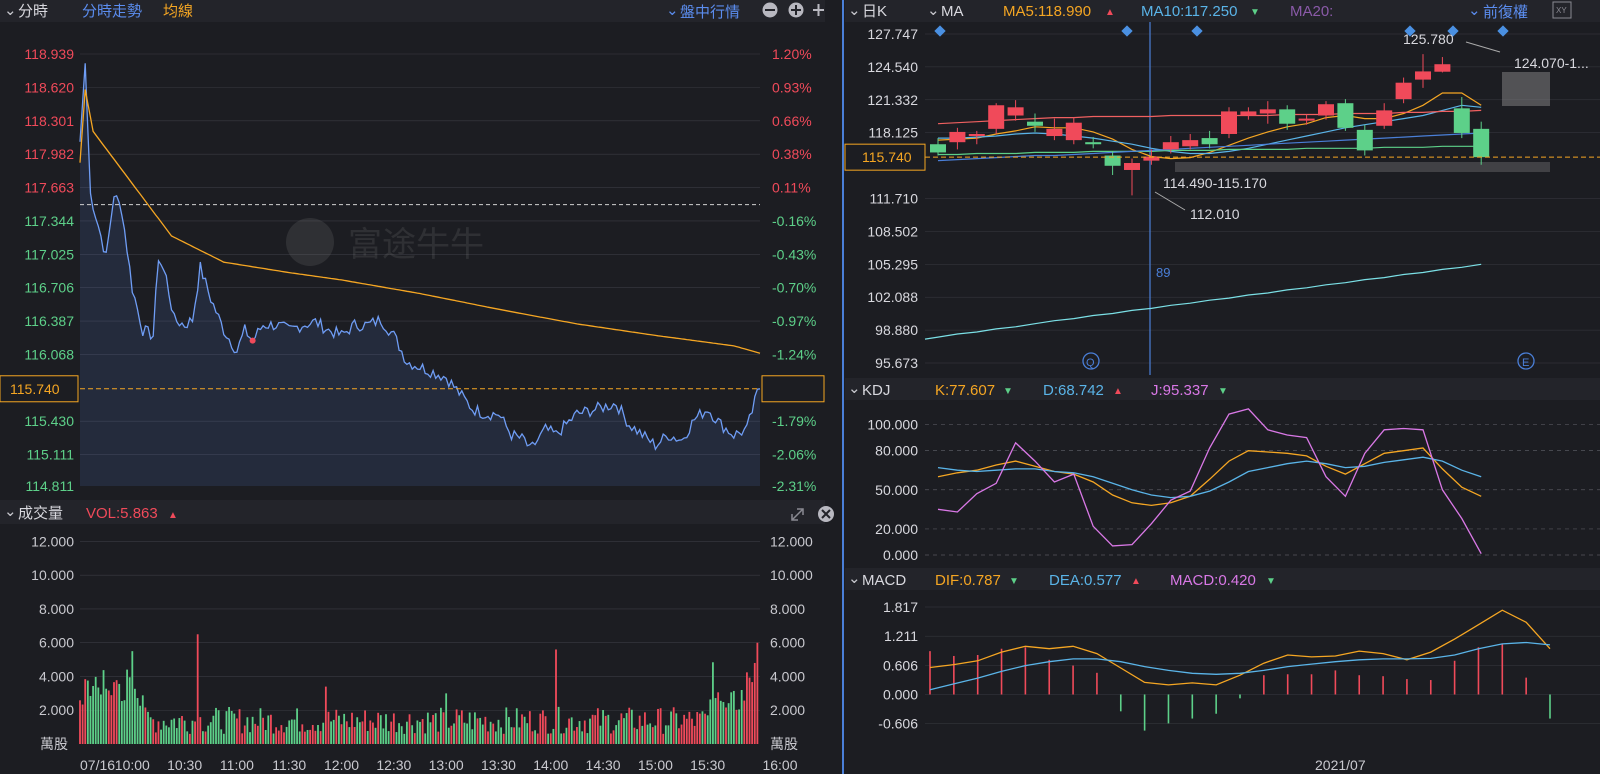 This screenshot has width=1600, height=774. I want to click on tab-intraday-trend: 分時走勢, so click(112, 11).